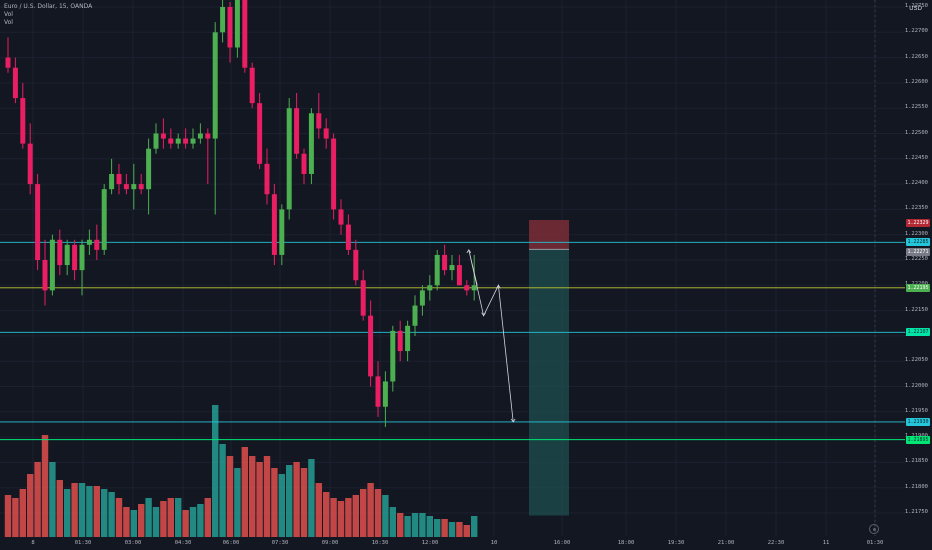 The width and height of the screenshot is (932, 550). I want to click on price-tick-label: 1.22150, so click(916, 309).